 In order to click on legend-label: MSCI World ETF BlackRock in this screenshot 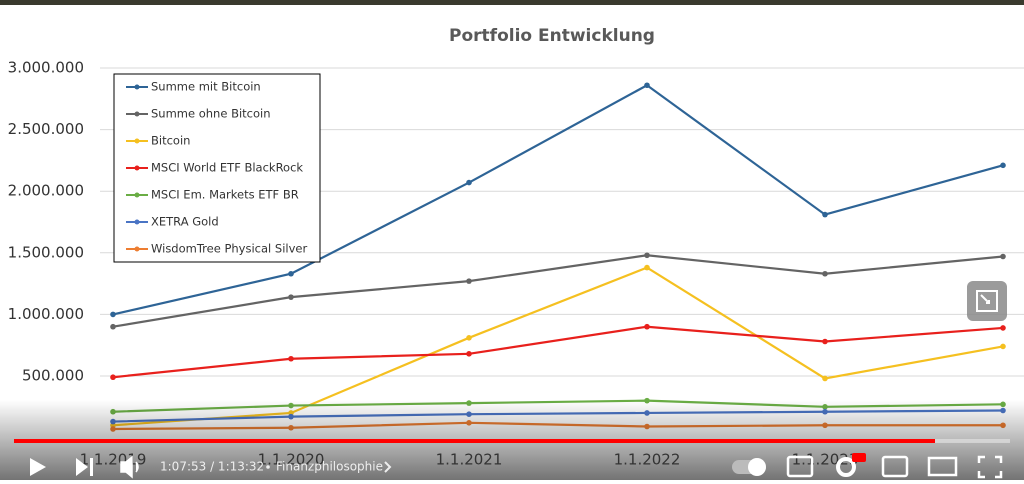, I will do `click(227, 168)`.